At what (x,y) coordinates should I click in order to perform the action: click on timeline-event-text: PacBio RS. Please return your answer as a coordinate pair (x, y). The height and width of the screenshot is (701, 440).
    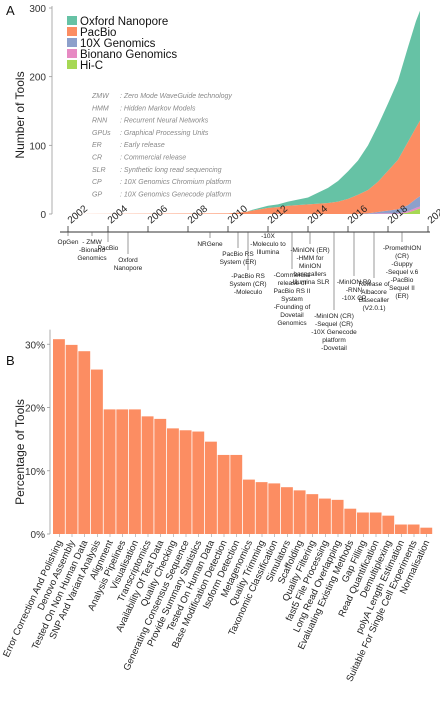
    Looking at the image, I should click on (238, 254).